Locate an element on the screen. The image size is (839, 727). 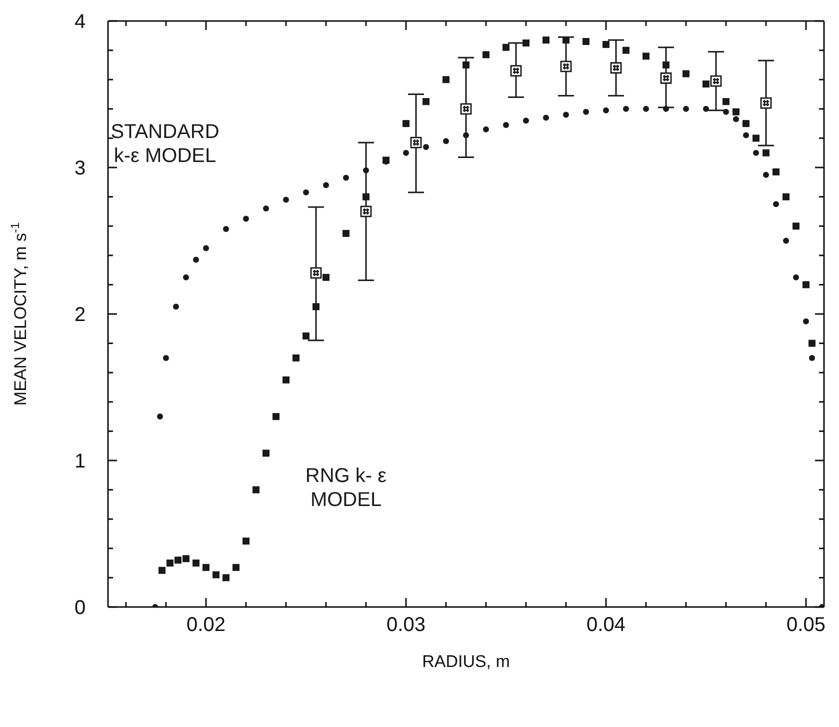
y-tick-label: 3 is located at coordinates (80, 169).